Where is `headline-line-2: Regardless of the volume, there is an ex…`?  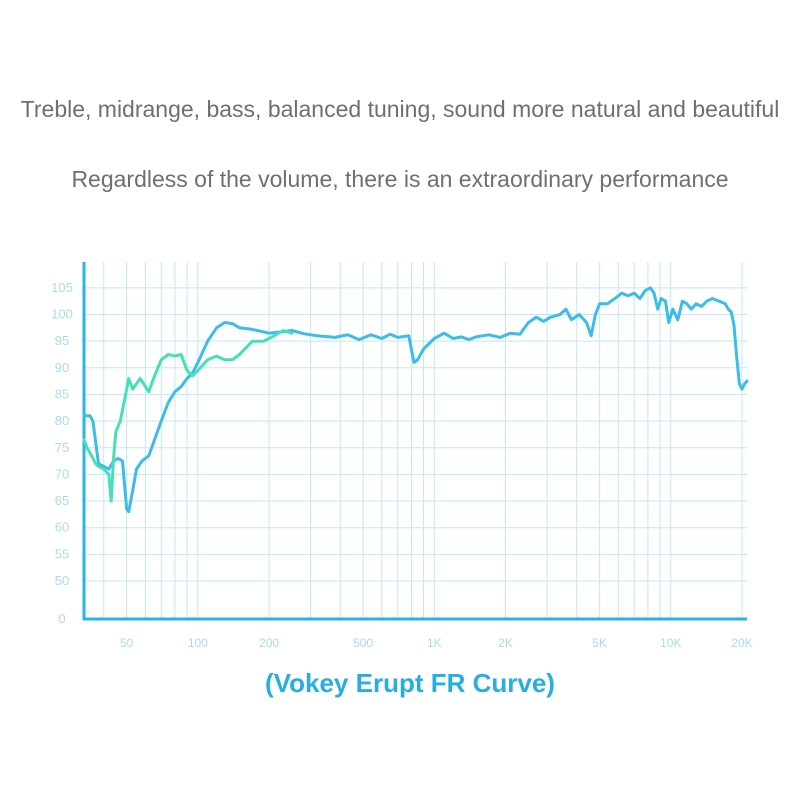 headline-line-2: Regardless of the volume, there is an ex… is located at coordinates (400, 179).